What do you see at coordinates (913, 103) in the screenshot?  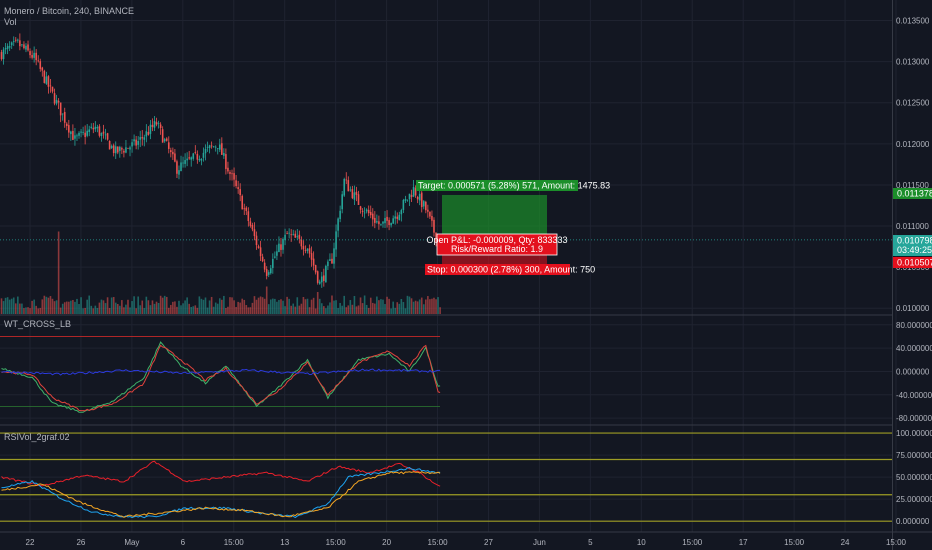 I see `y-tick-label: 0.012500` at bounding box center [913, 103].